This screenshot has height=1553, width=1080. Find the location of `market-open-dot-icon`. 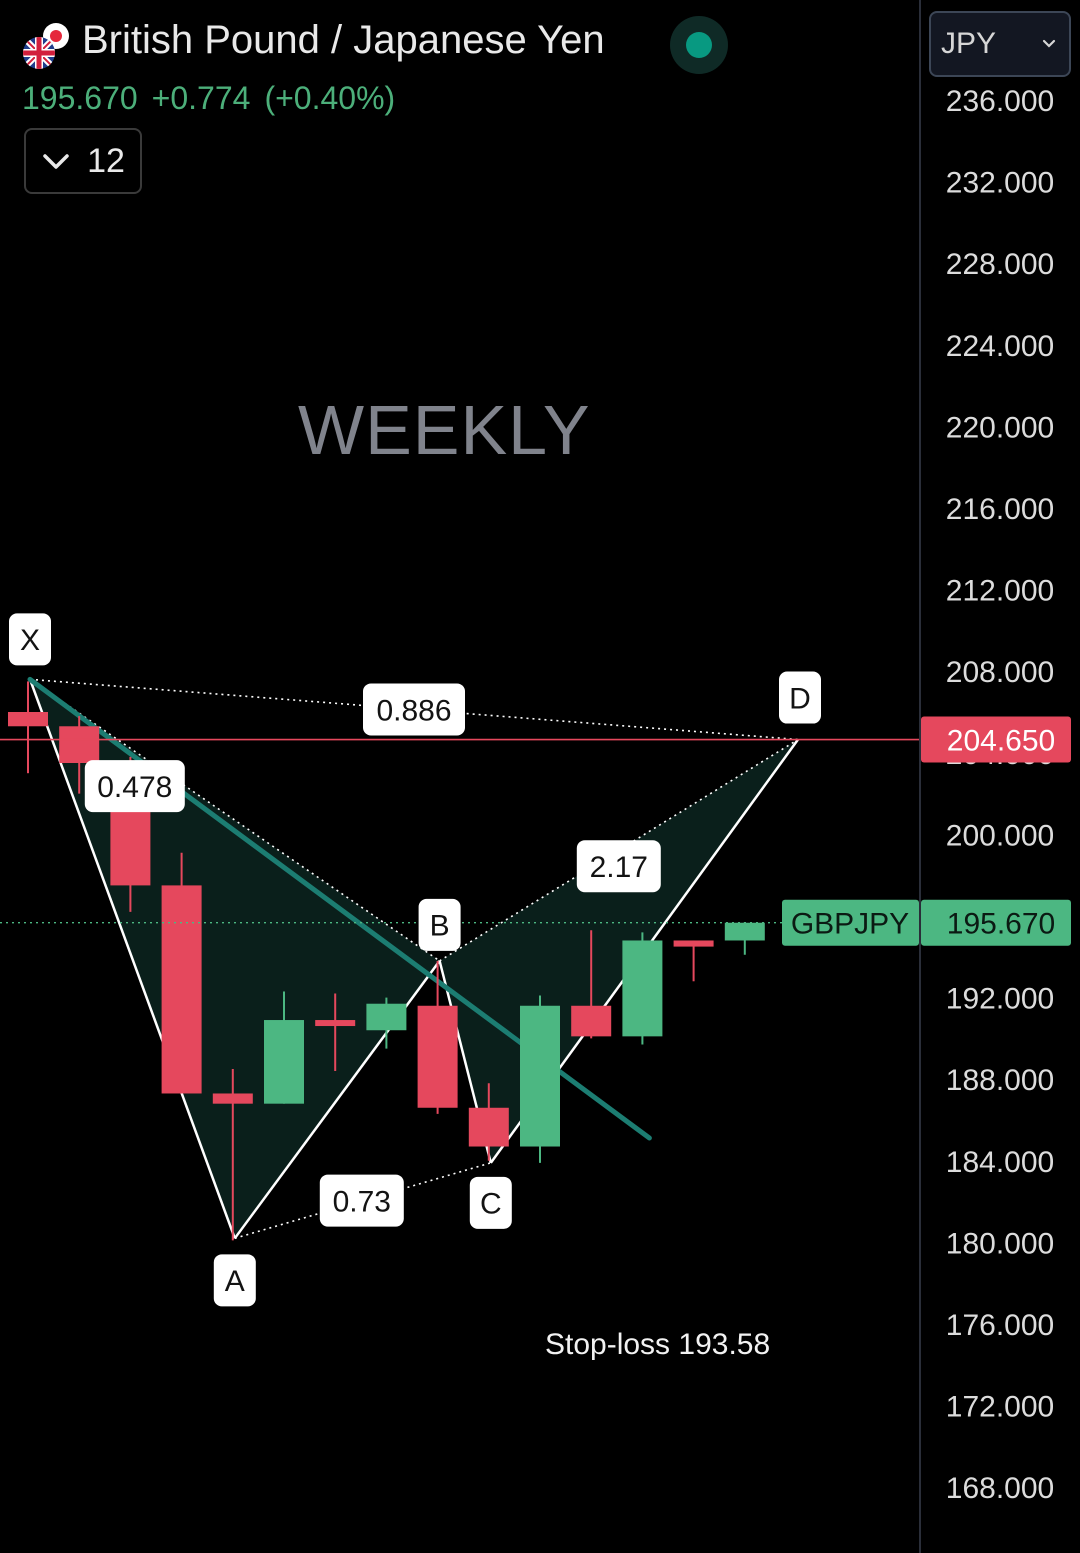

market-open-dot-icon is located at coordinates (699, 45).